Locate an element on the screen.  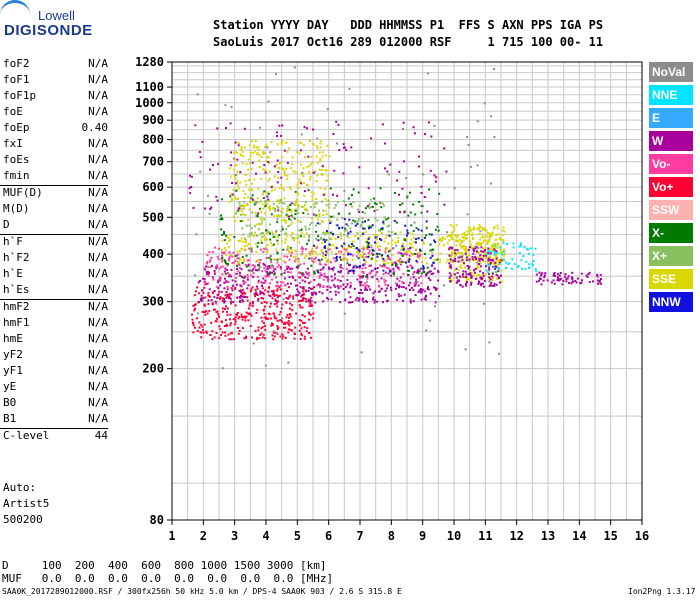
y-tick-label: 1000 is located at coordinates (149, 103).